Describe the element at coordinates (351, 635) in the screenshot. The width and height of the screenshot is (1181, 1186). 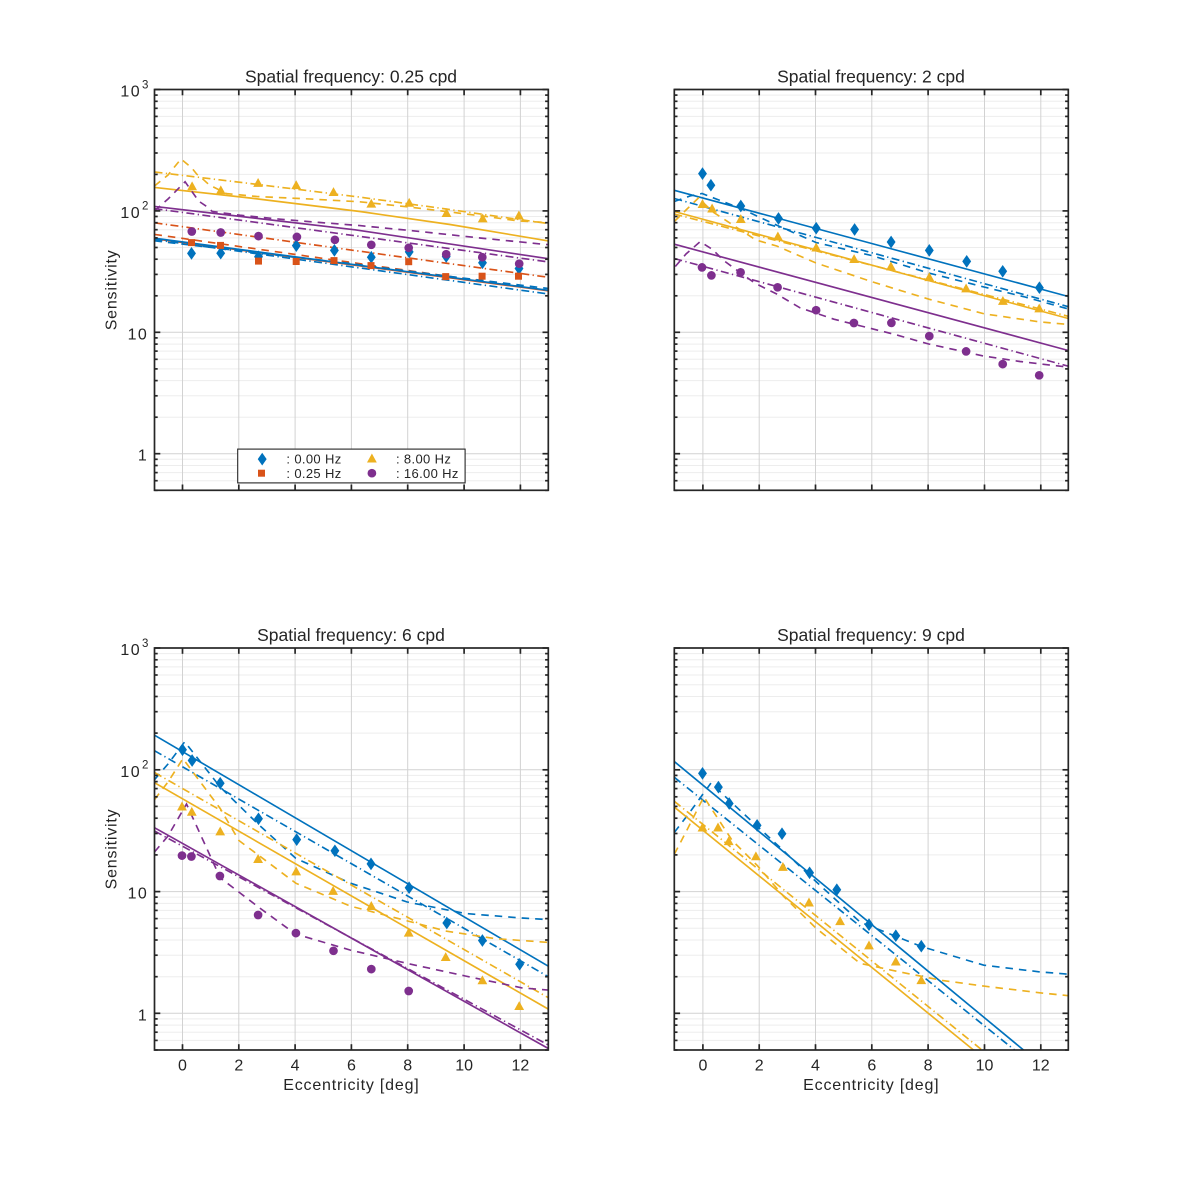
I see `svg-text: Spatial frequency: 6 cpd` at that location.